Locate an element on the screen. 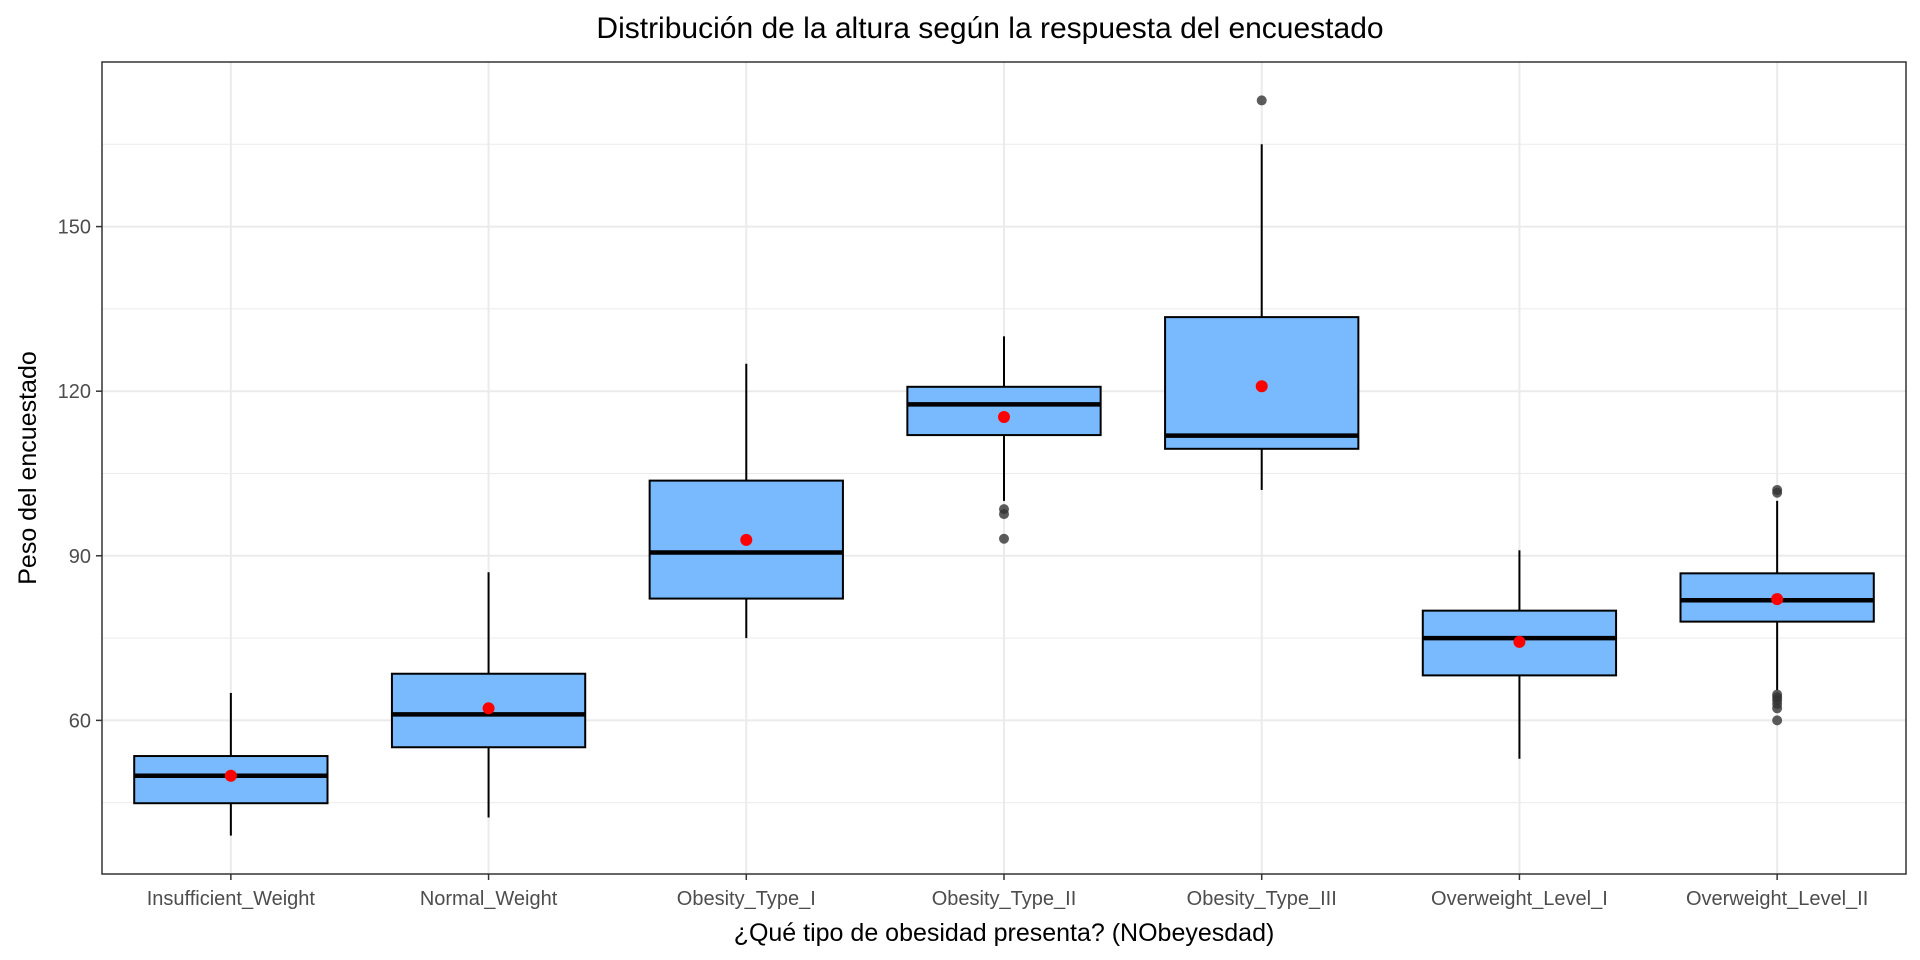  y-axis-title: Peso del encuestado is located at coordinates (28, 468).